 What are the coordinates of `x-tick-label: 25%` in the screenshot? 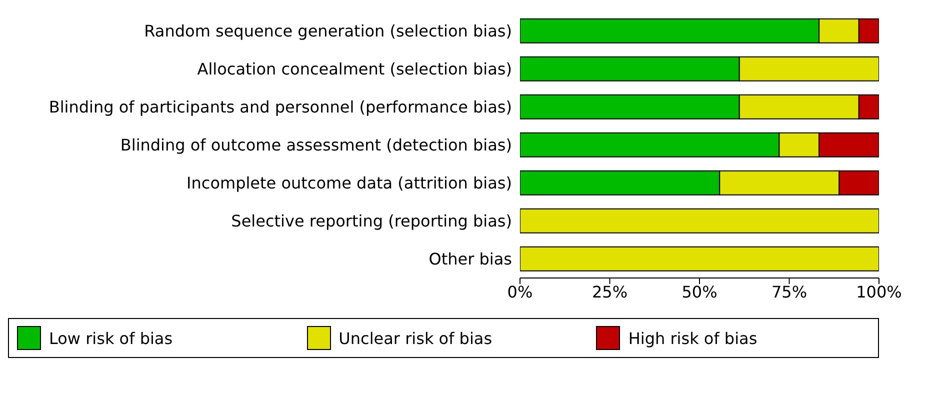 It's located at (610, 292).